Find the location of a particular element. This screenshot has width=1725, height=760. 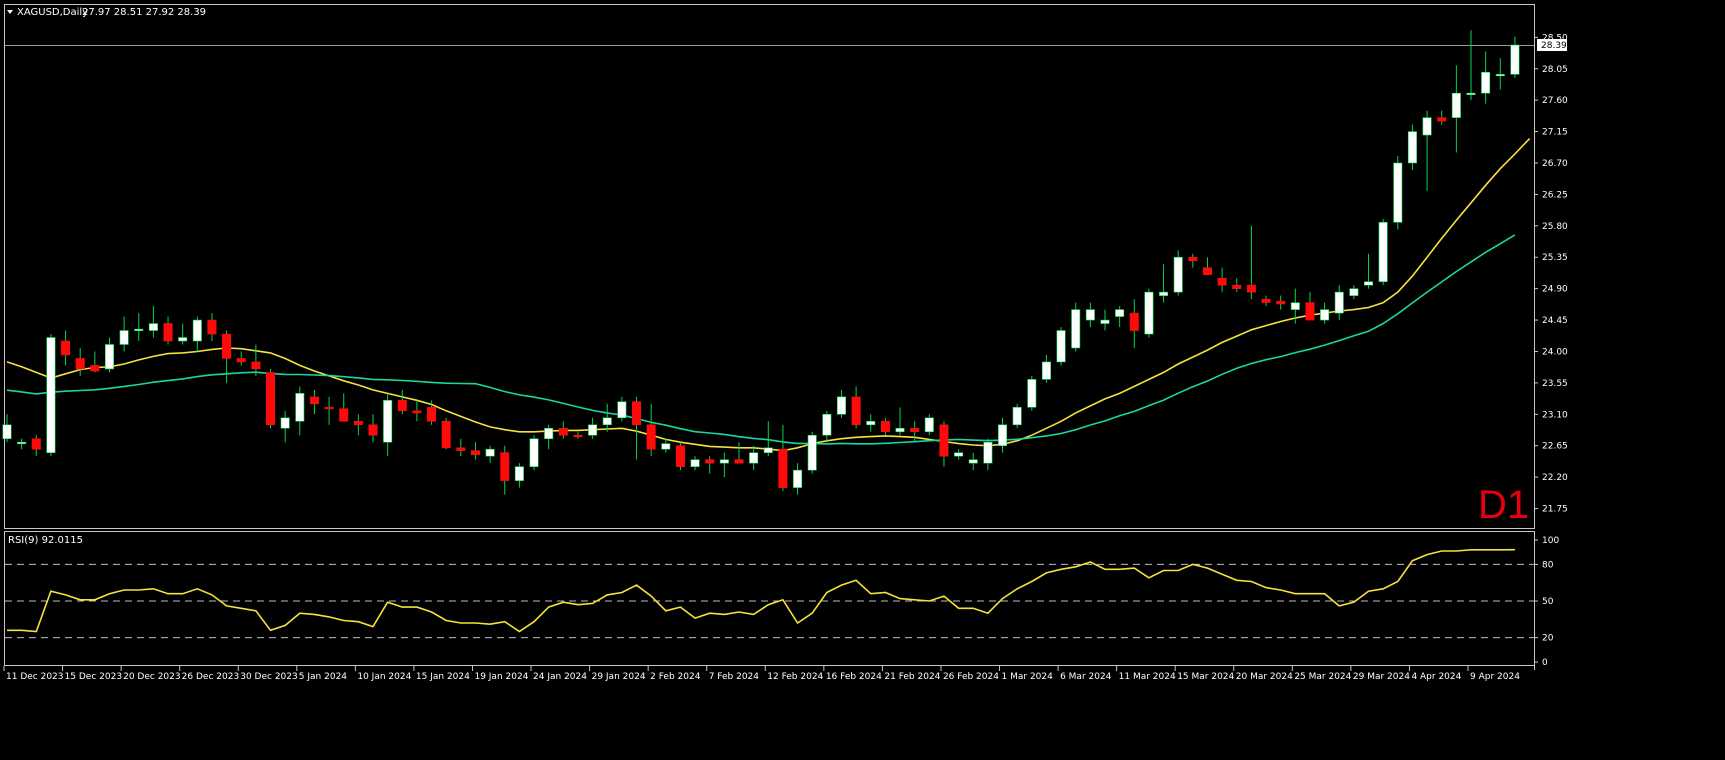

rsi-axis: 100 80 50 20 0 is located at coordinates (1546, 602).